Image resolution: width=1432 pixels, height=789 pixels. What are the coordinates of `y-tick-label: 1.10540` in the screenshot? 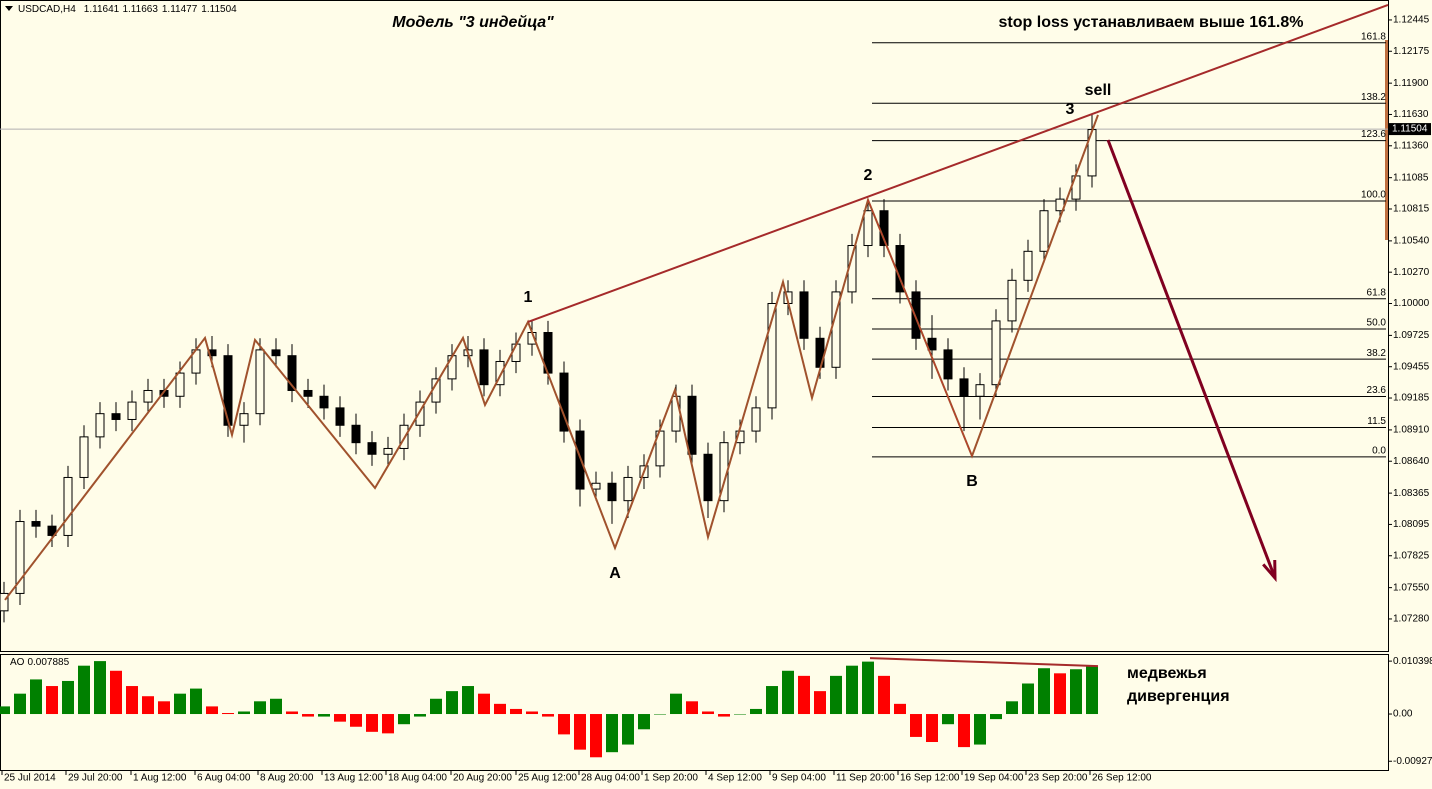 It's located at (1411, 241).